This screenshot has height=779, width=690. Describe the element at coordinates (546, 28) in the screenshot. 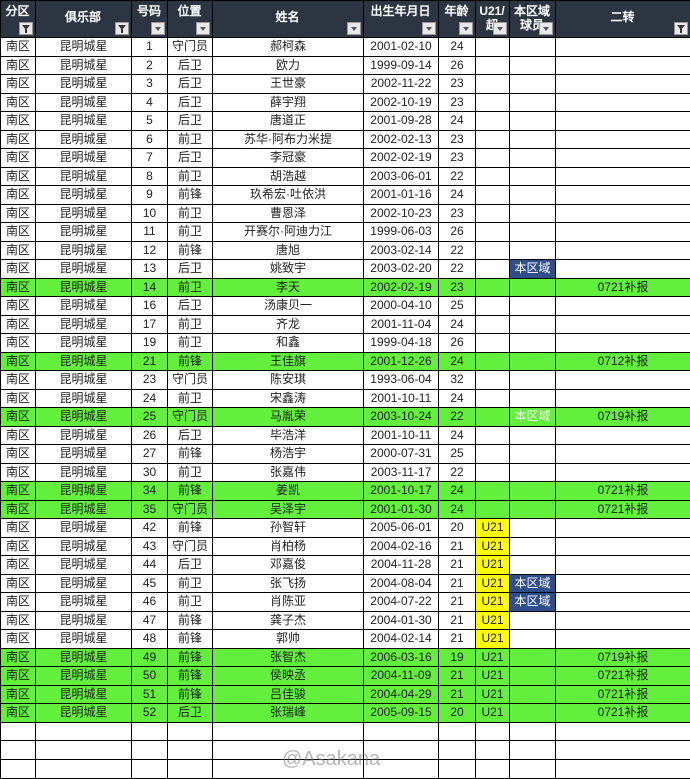

I see `filter-dropdown-icon` at that location.